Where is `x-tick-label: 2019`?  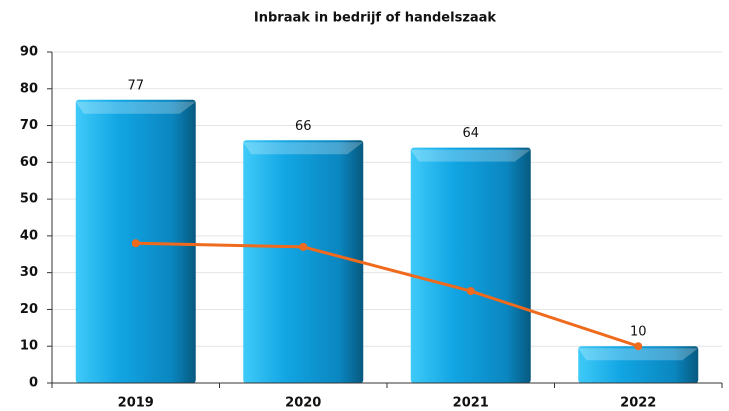
x-tick-label: 2019 is located at coordinates (136, 403).